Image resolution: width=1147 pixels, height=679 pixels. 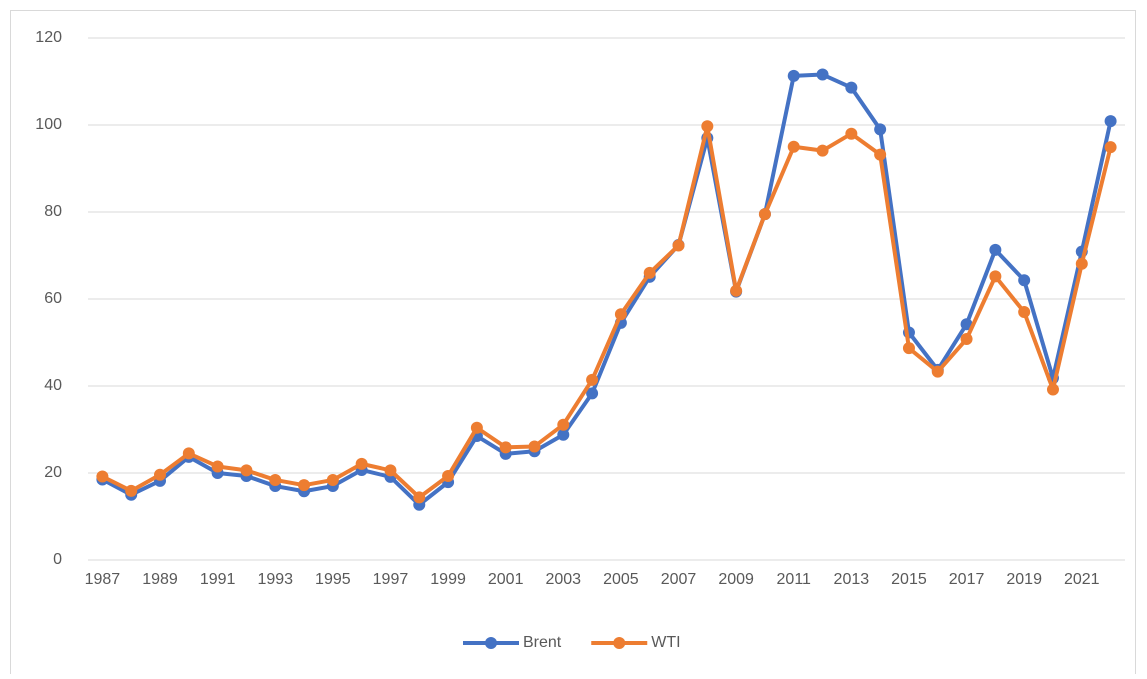 I want to click on y-tick-label: 100, so click(x=48, y=124).